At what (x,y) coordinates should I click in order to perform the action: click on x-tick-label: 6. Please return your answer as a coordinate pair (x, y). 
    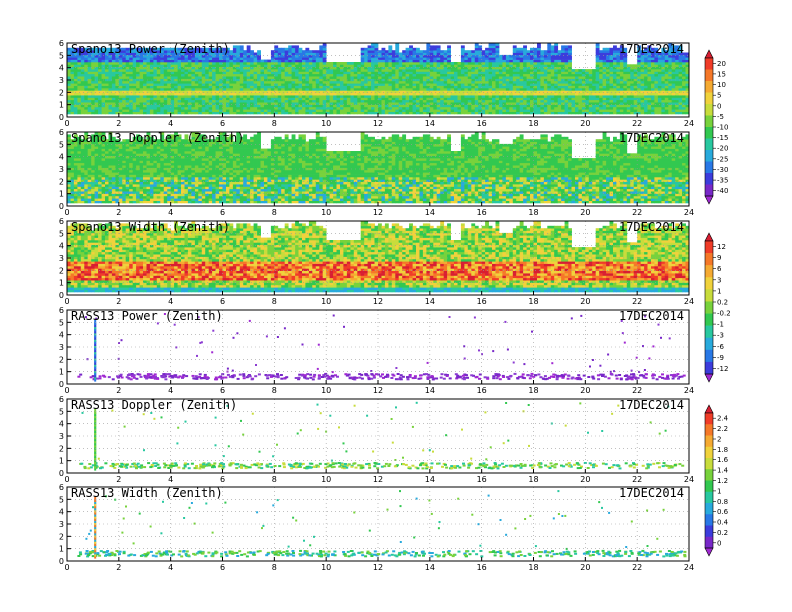
    Looking at the image, I should click on (222, 123).